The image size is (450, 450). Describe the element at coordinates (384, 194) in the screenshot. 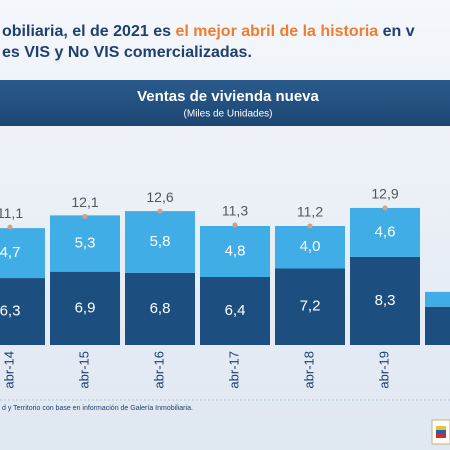

I see `total-label: 12,9` at that location.